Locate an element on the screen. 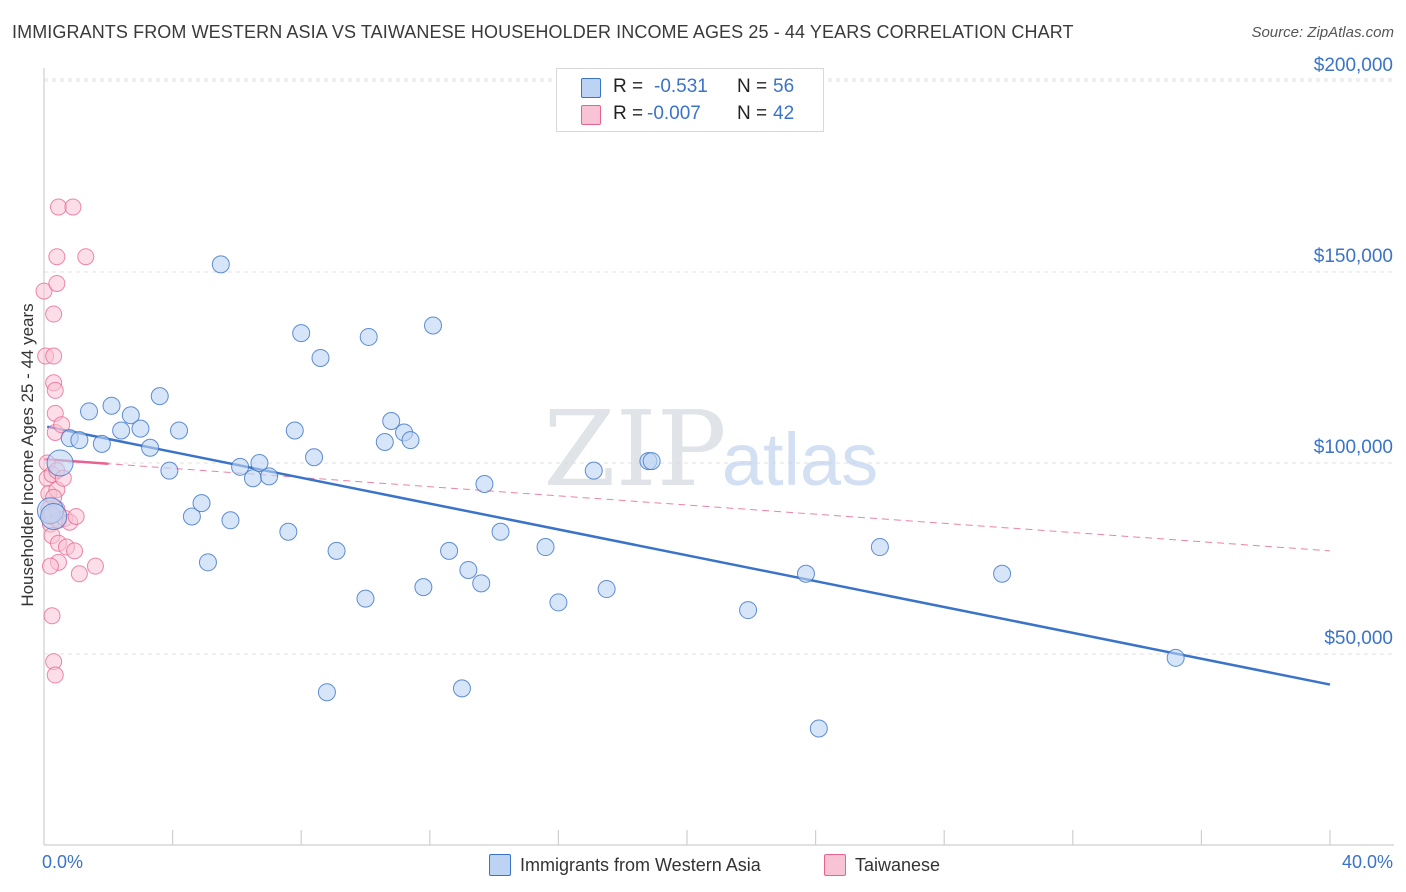 This screenshot has height=892, width=1406. y-tick-labels: $50,000 $100,000 $150,000 $200,000 is located at coordinates (1353, 352).